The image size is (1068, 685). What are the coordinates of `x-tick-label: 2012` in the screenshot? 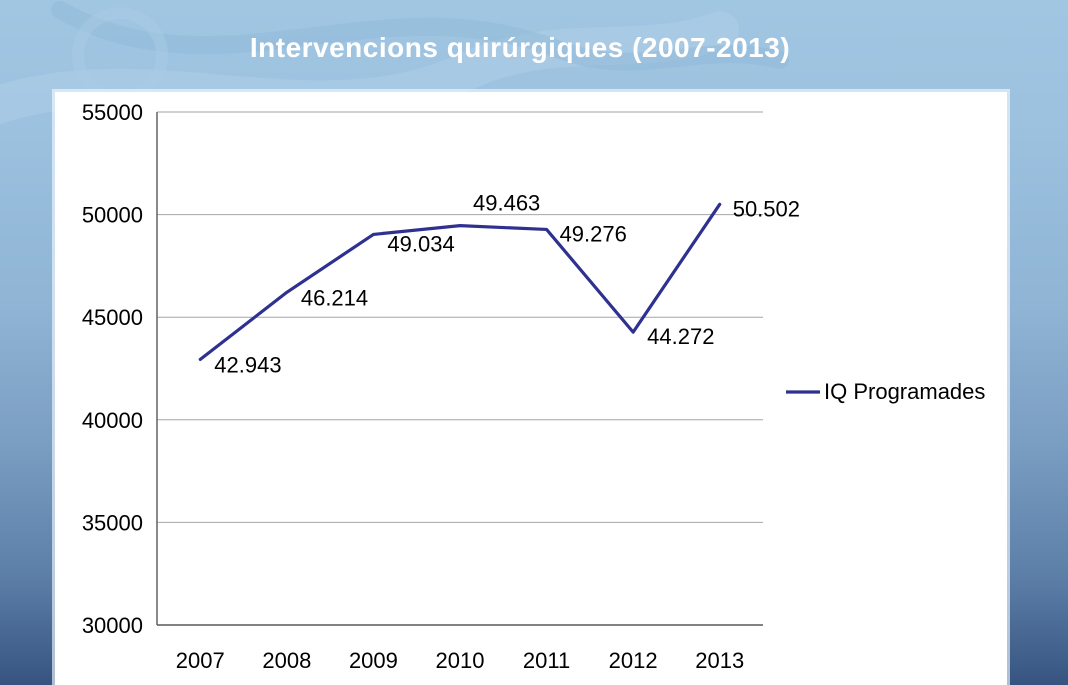 It's located at (633, 660).